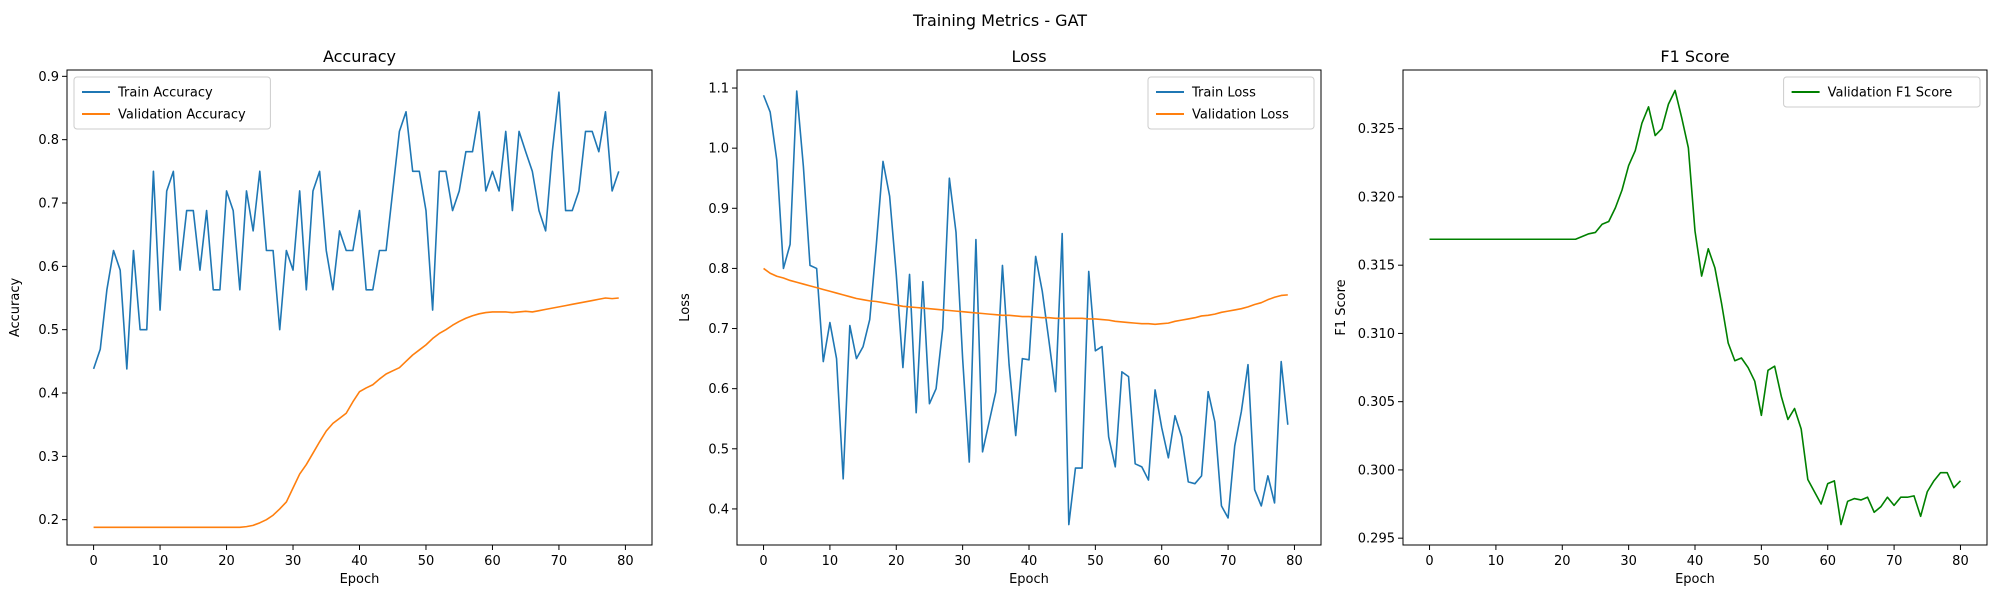 The width and height of the screenshot is (2000, 600). I want to click on legend-label: Train Accuracy, so click(165, 93).